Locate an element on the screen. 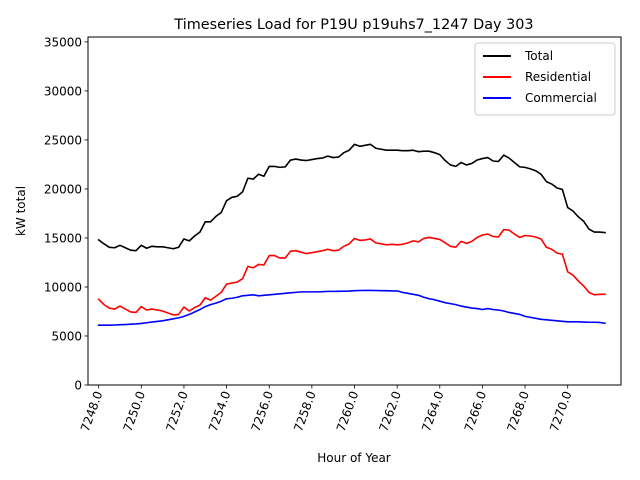 The height and width of the screenshot is (480, 640). y-tick-label: 5000 is located at coordinates (66, 336).